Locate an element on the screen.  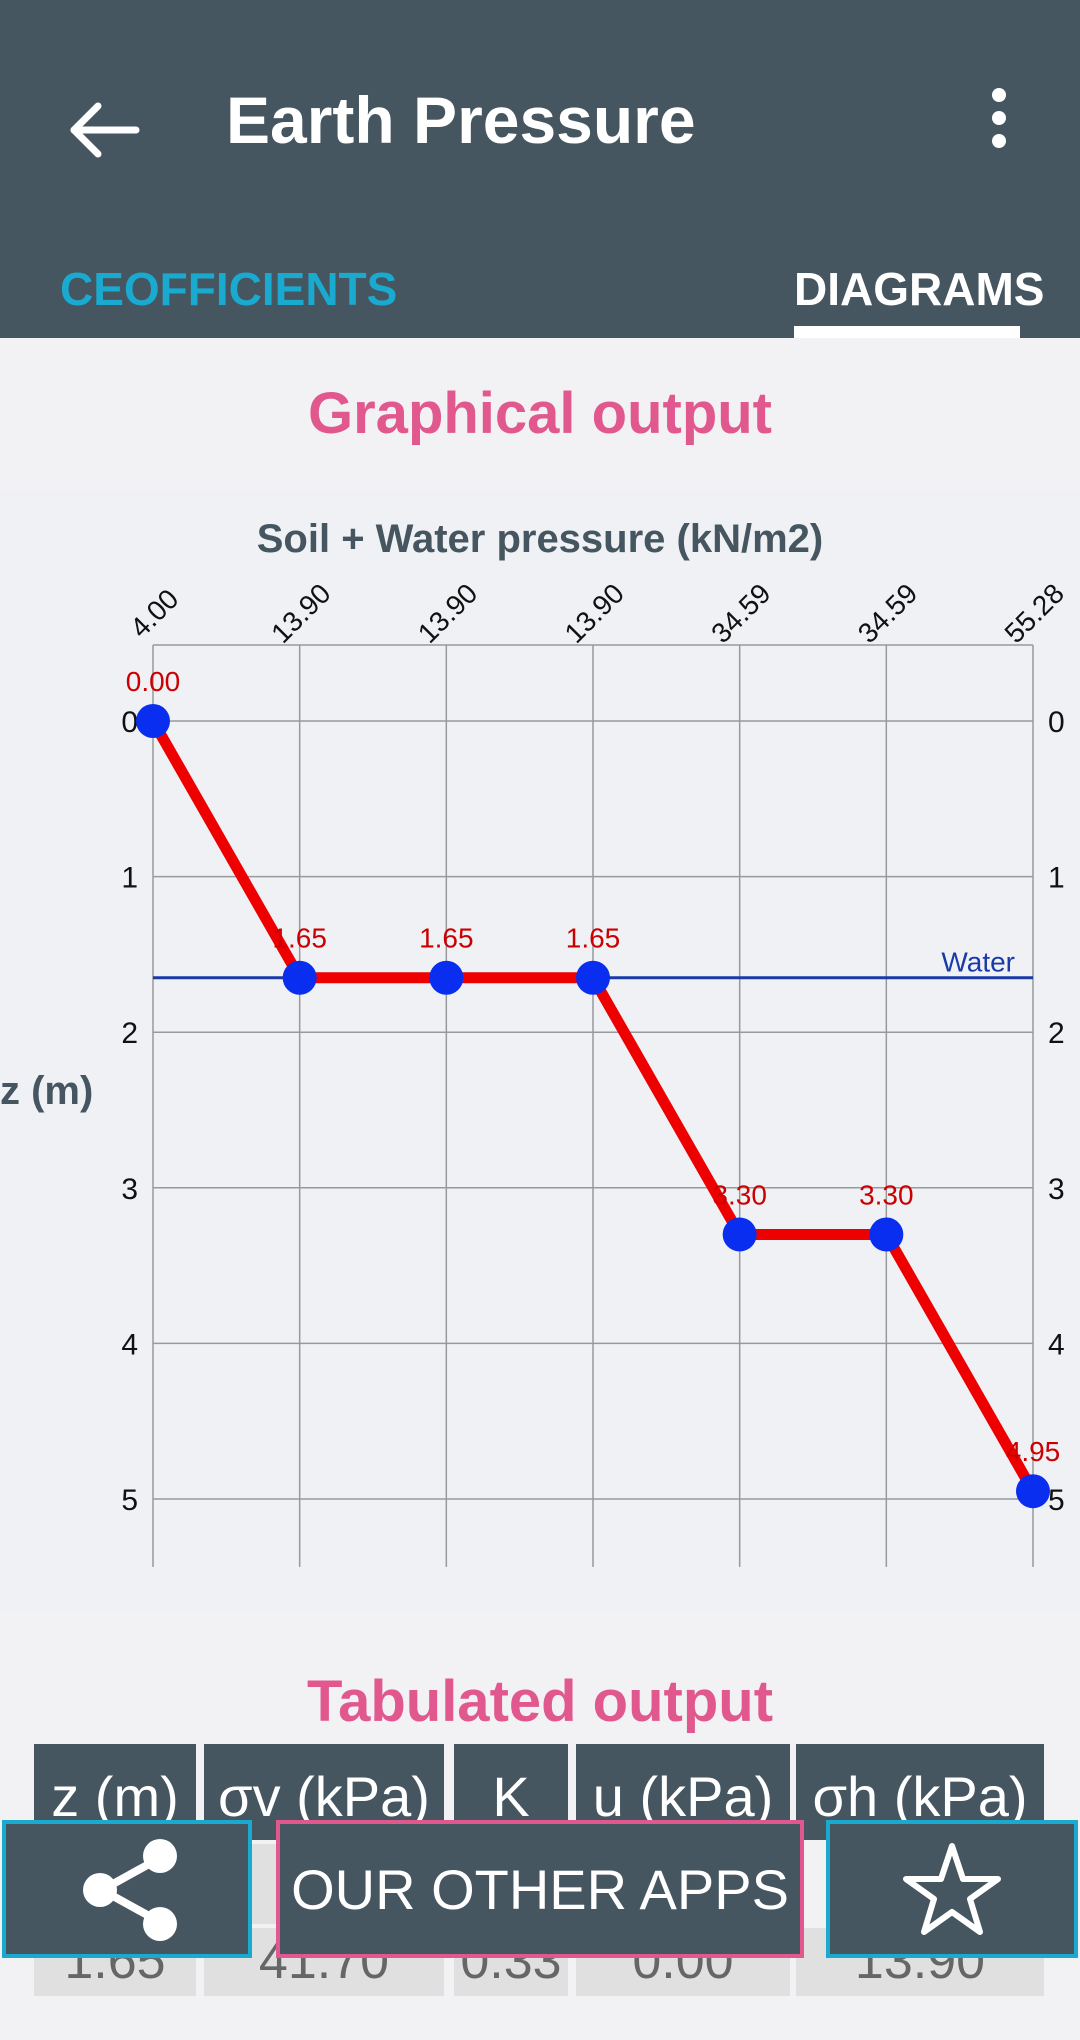
chart-title: Soil + Water pressure (kN/m2) is located at coordinates (540, 539).